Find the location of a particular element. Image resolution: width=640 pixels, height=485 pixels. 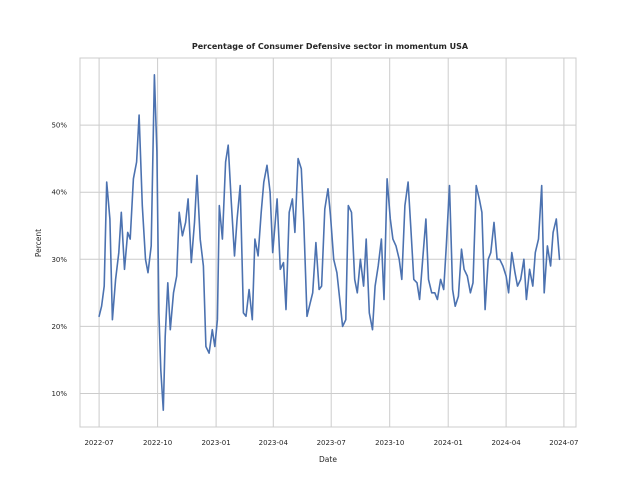

y-tick-label: 20% is located at coordinates (59, 327).